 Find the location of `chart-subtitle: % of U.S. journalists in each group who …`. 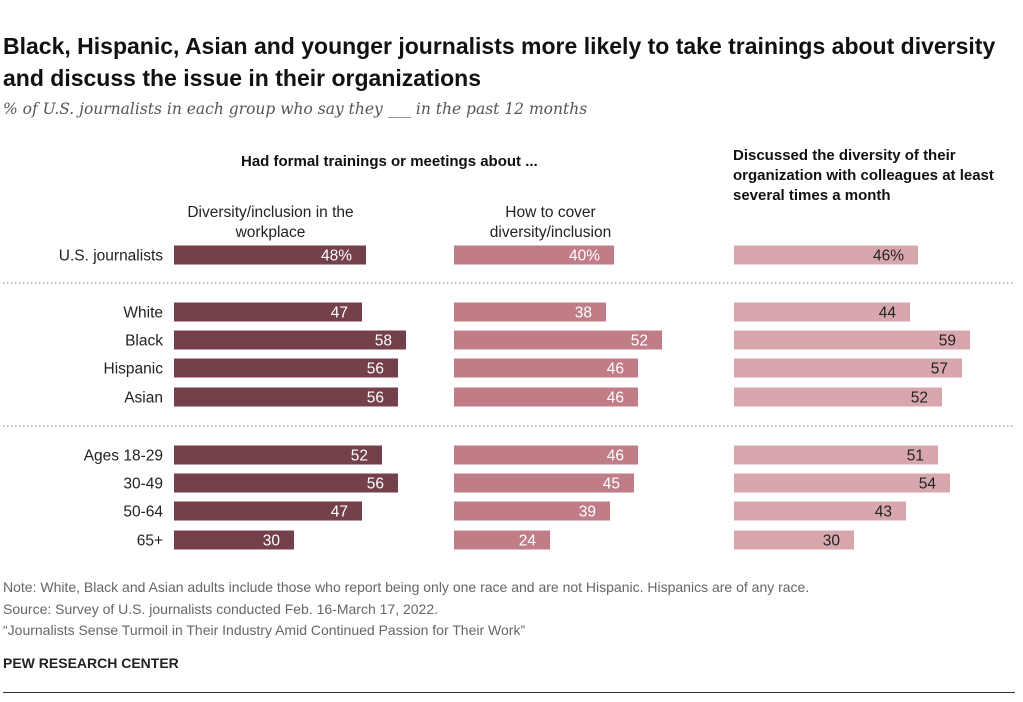

chart-subtitle: % of U.S. journalists in each group who … is located at coordinates (295, 109).